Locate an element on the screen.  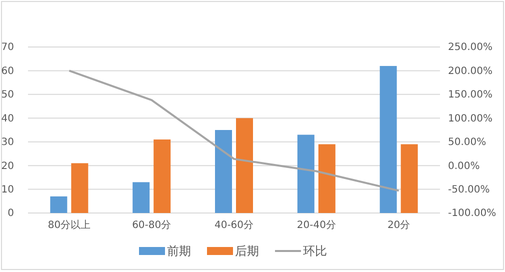
y-tick-label: 60 is located at coordinates (7, 71).